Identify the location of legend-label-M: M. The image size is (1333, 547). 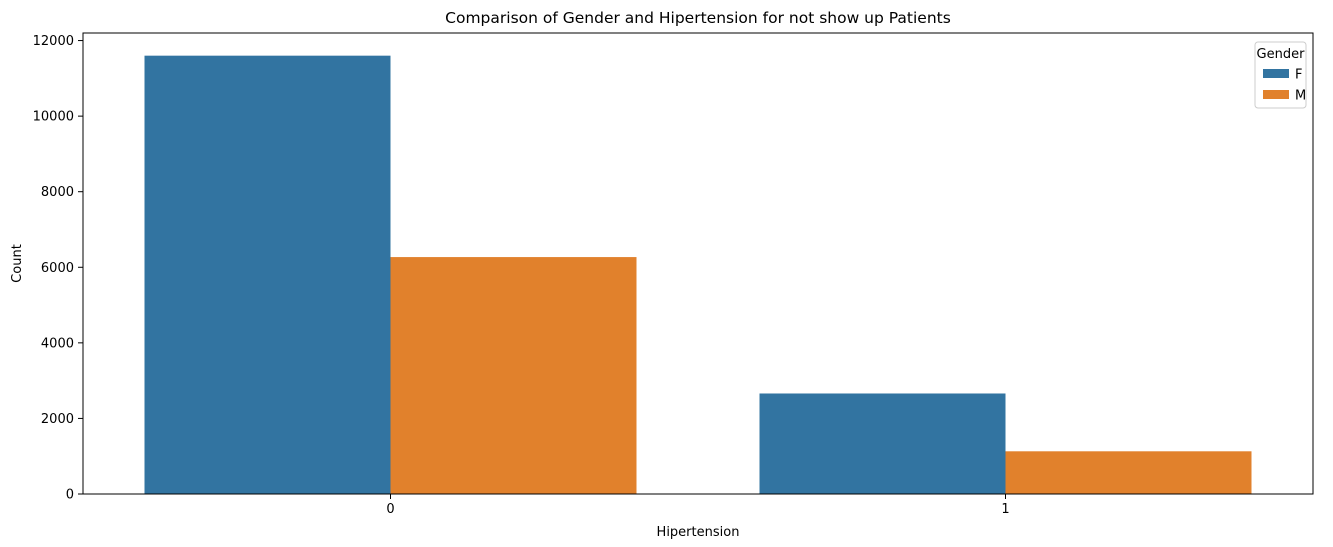
(1300, 96).